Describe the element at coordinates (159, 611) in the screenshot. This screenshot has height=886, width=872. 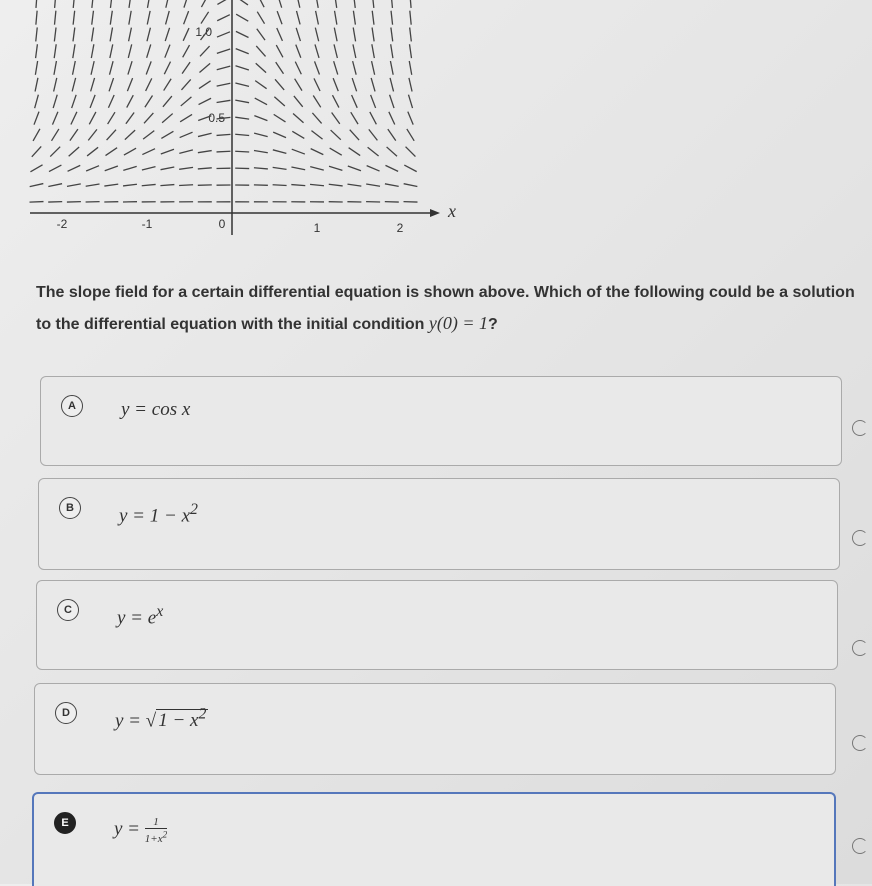
I see `exponent: x` at that location.